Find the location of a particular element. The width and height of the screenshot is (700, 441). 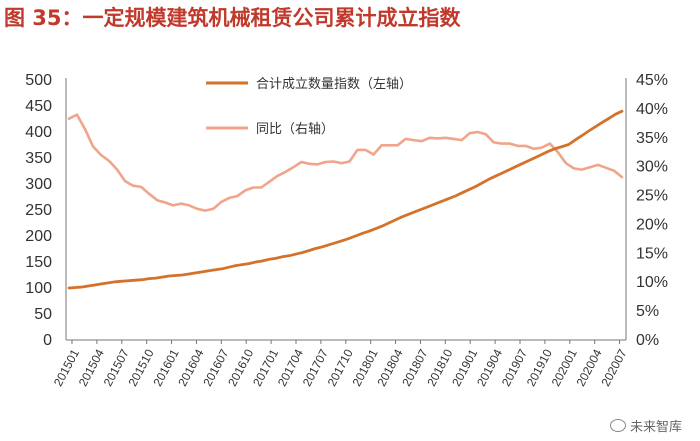

left-tick-label: 50 is located at coordinates (43, 314).